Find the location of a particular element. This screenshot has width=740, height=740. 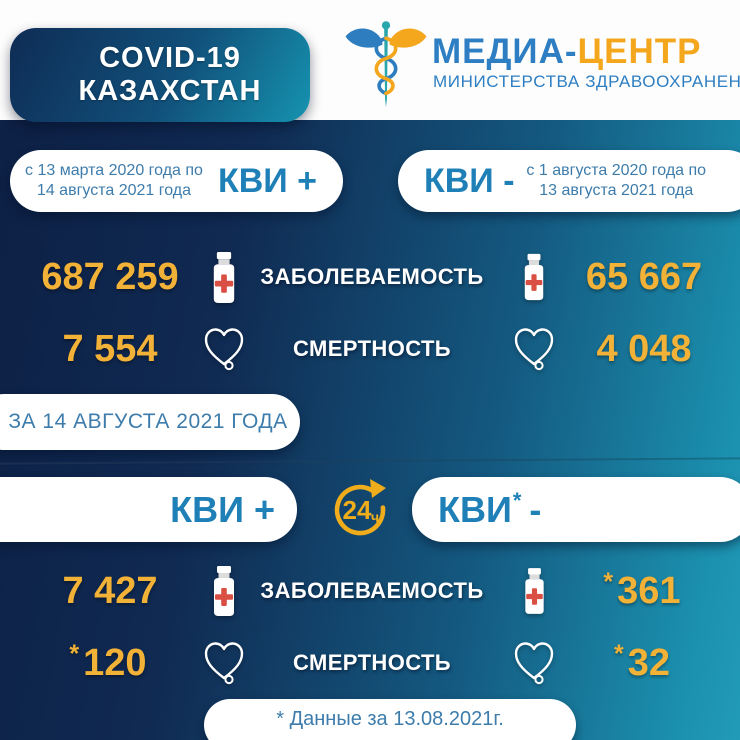

logo-subtitle: МИНИСТЕРСТВА ЗДРАВООХРАНЕНИЯ РК is located at coordinates (586, 81).